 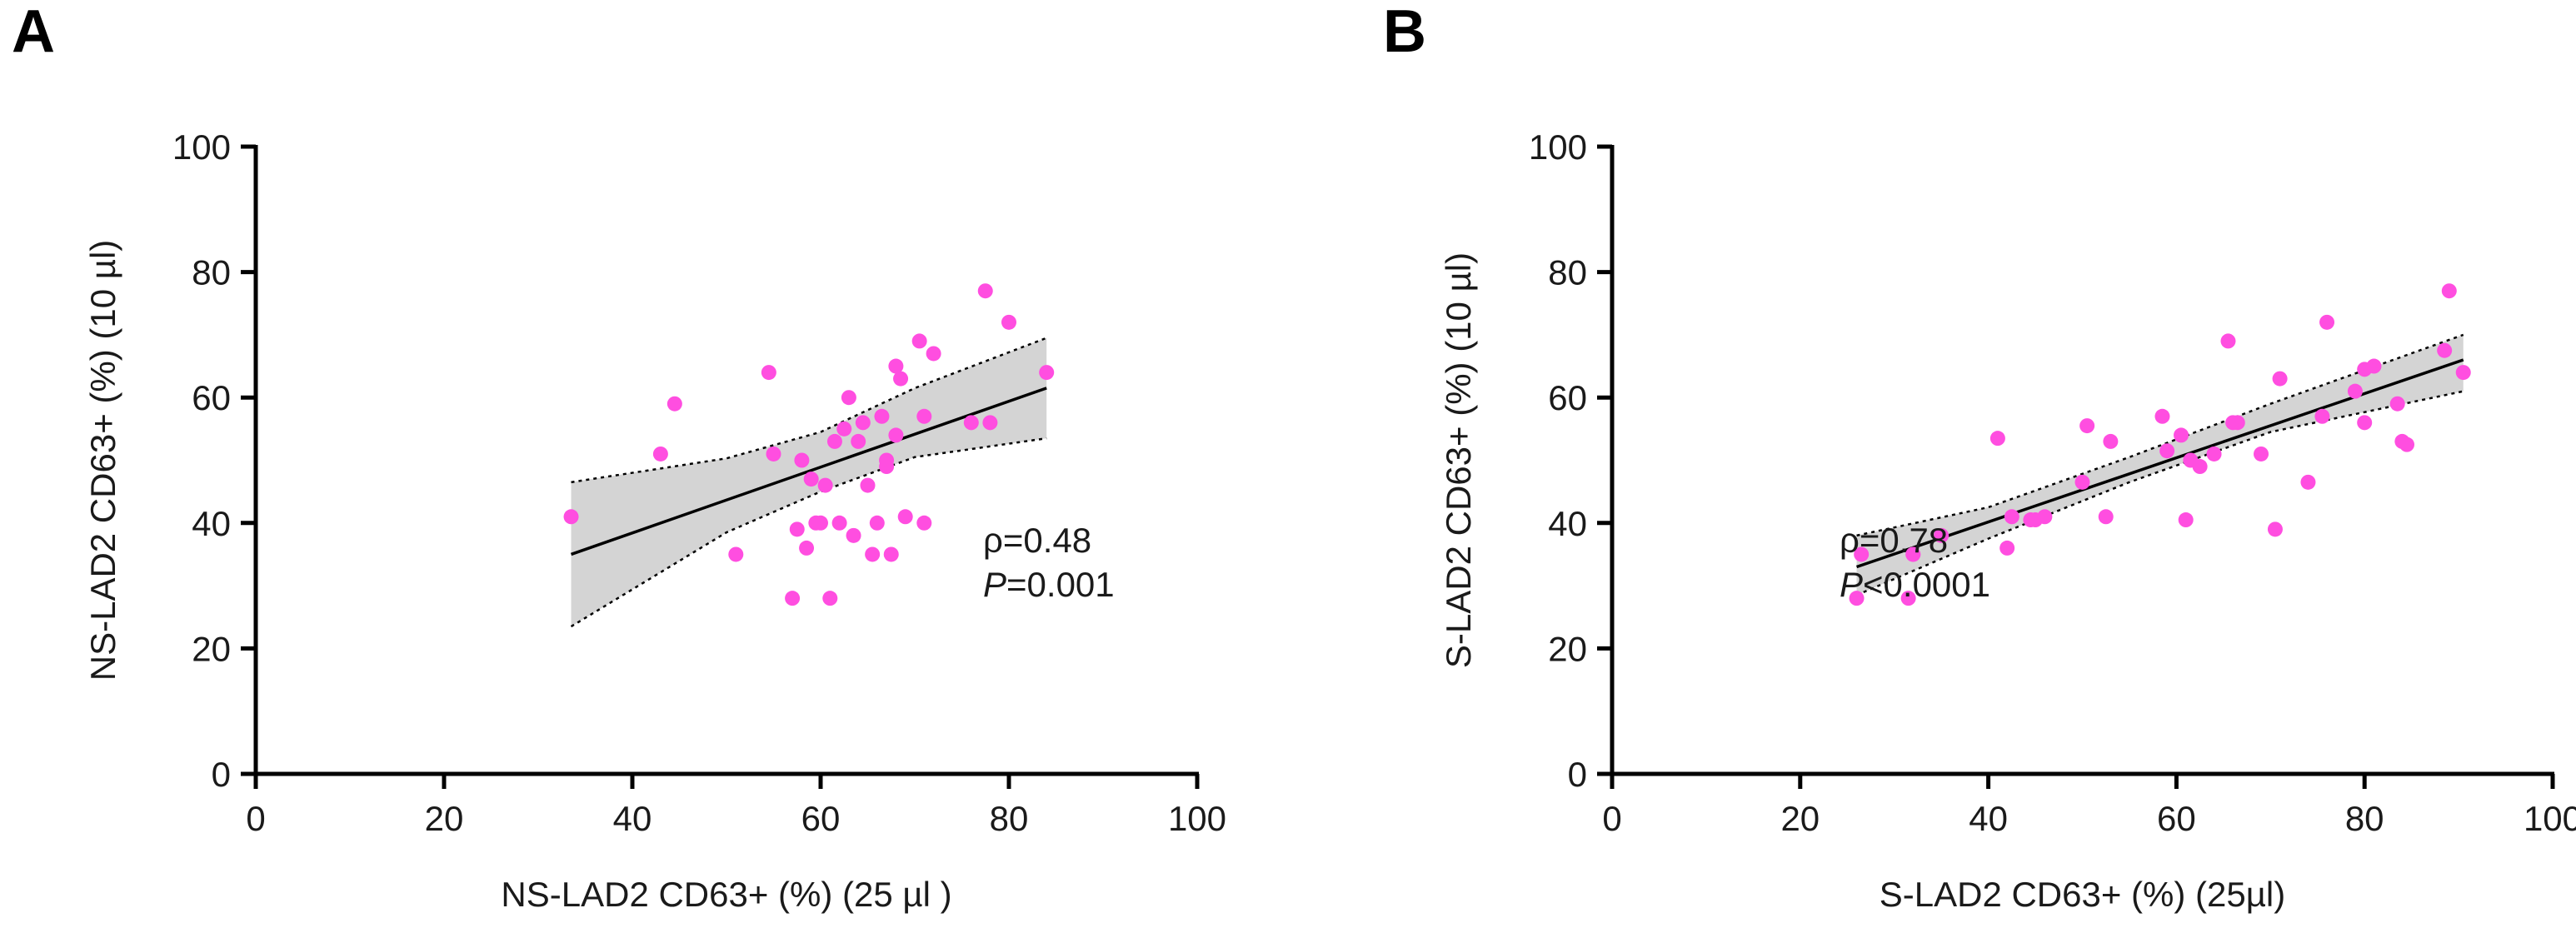 What do you see at coordinates (1037, 541) in the screenshot?
I see `rho-annotation: ρ=0.48` at bounding box center [1037, 541].